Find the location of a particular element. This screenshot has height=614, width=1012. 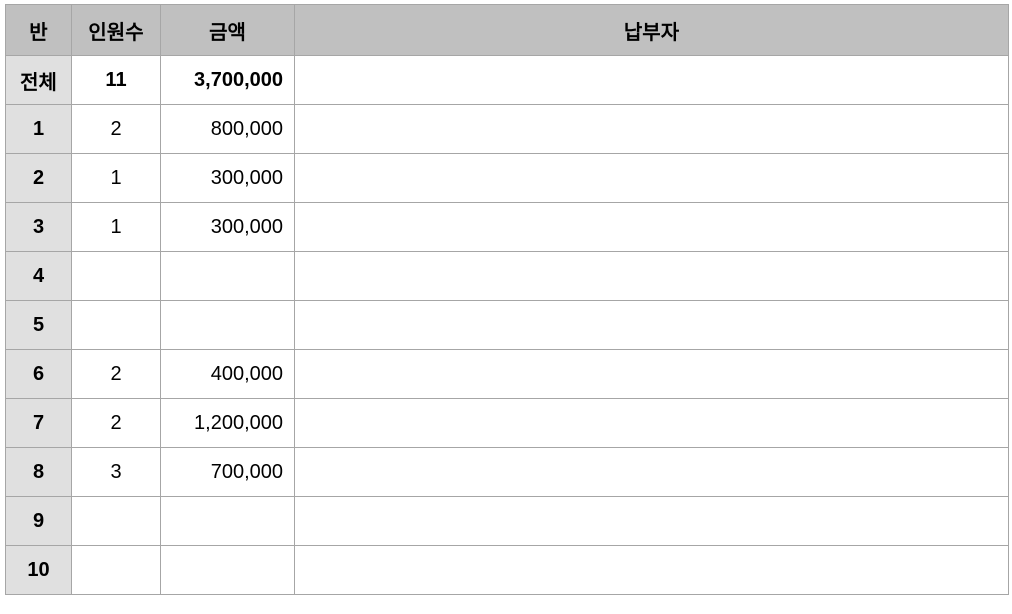

header-count: 인원수 is located at coordinates (116, 30).